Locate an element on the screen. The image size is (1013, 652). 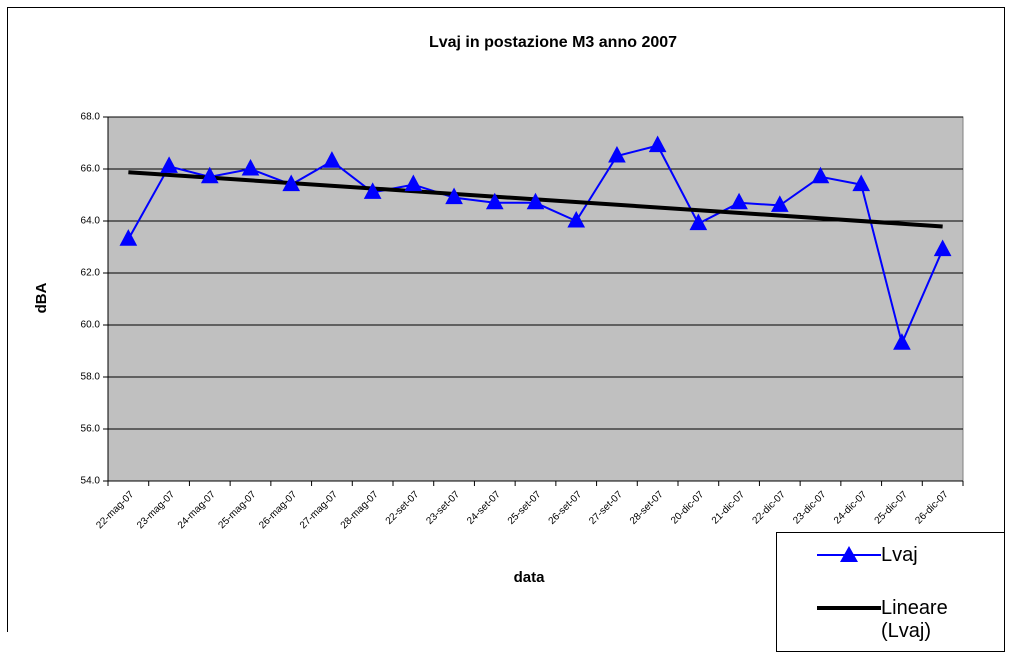
y-tick-label: 58.0 is located at coordinates (91, 377).